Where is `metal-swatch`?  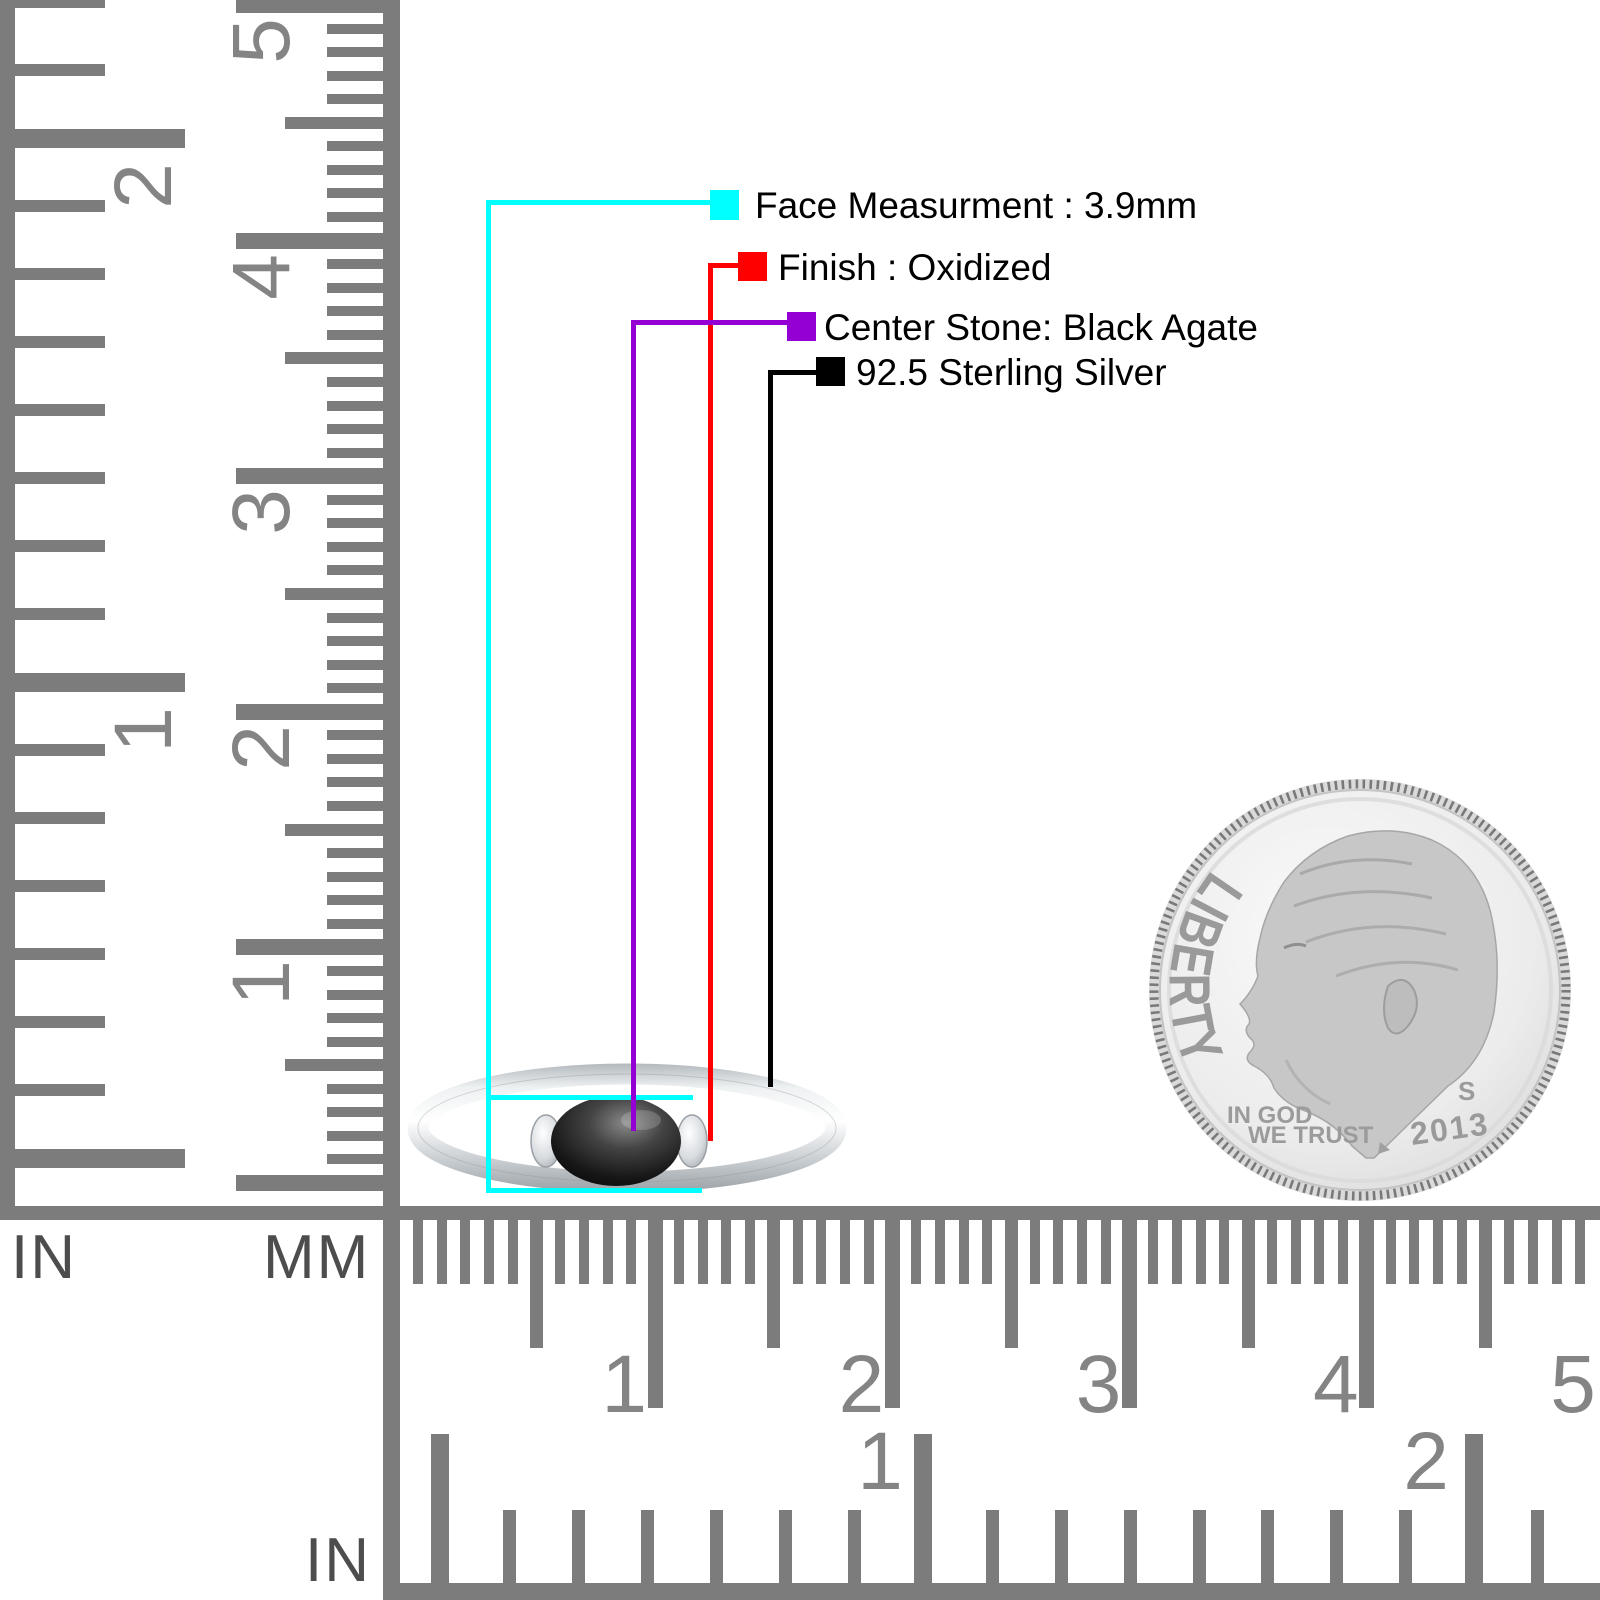
metal-swatch is located at coordinates (830, 371).